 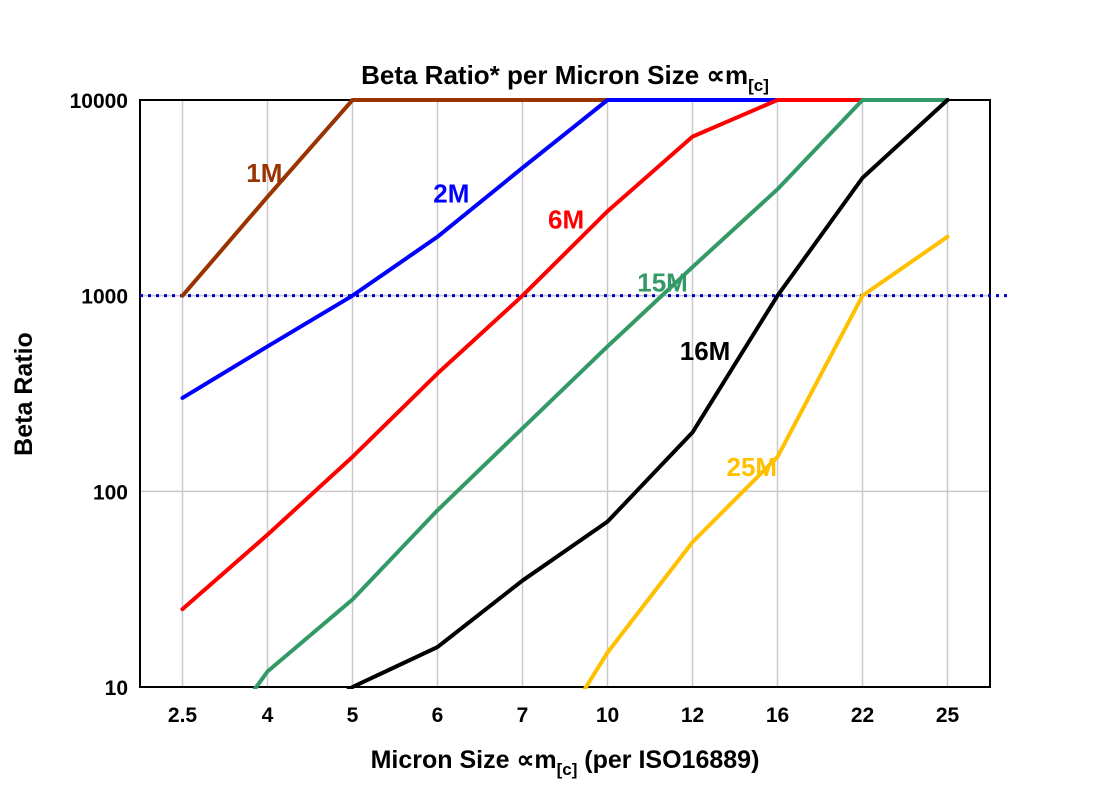 I want to click on y-tick-label: 10000, so click(x=99, y=101).